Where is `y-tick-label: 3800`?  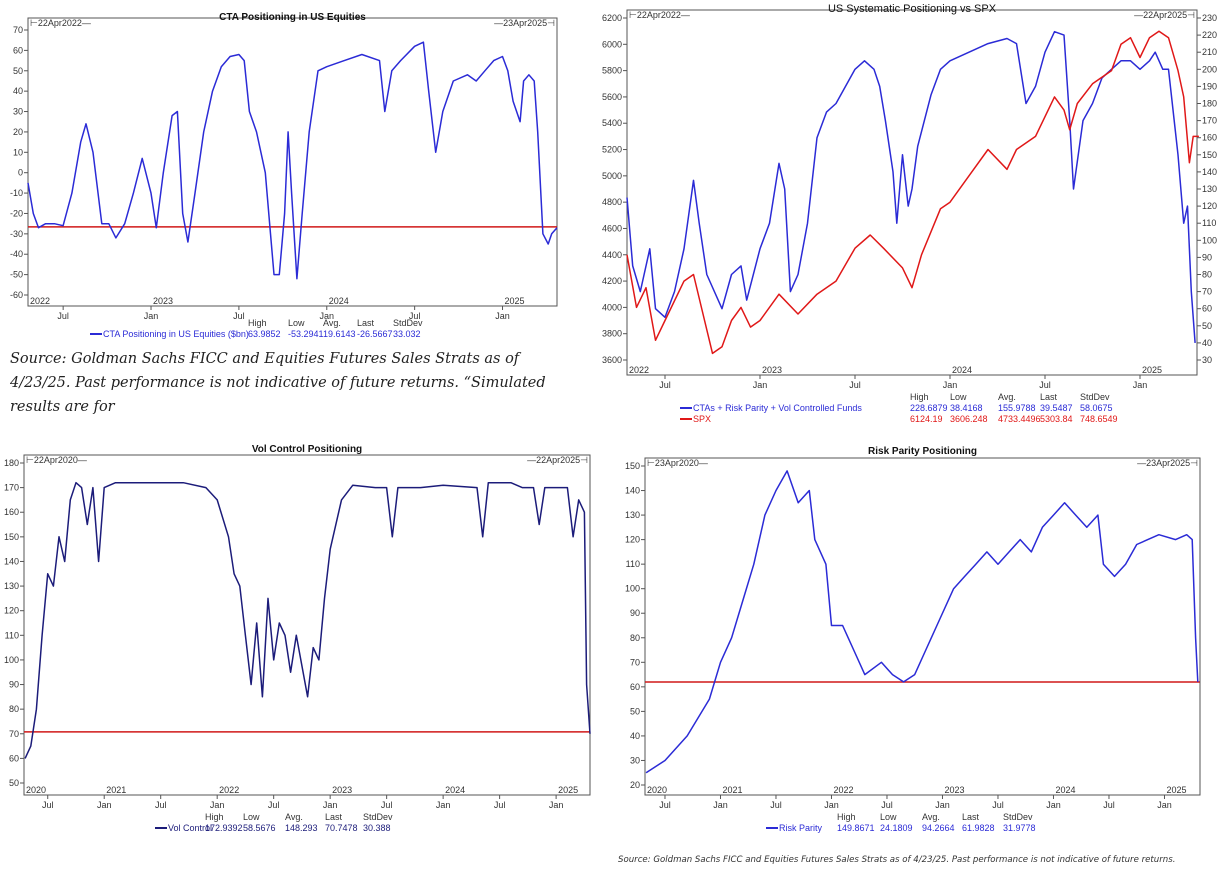
y-tick-label: 3800 is located at coordinates (612, 334).